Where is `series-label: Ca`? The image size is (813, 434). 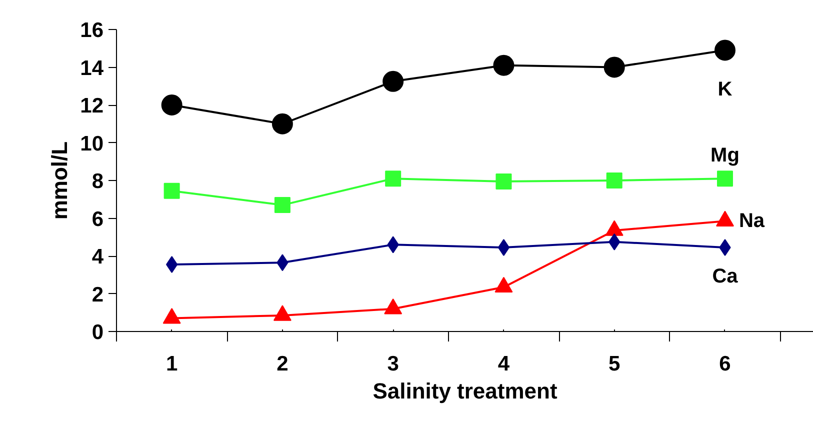
series-label: Ca is located at coordinates (725, 277).